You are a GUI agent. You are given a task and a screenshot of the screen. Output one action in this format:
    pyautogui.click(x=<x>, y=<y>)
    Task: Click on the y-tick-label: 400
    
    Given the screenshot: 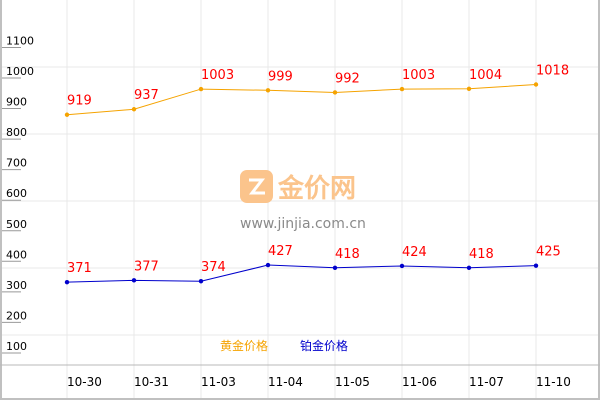 What is the action you would take?
    pyautogui.click(x=16, y=254)
    